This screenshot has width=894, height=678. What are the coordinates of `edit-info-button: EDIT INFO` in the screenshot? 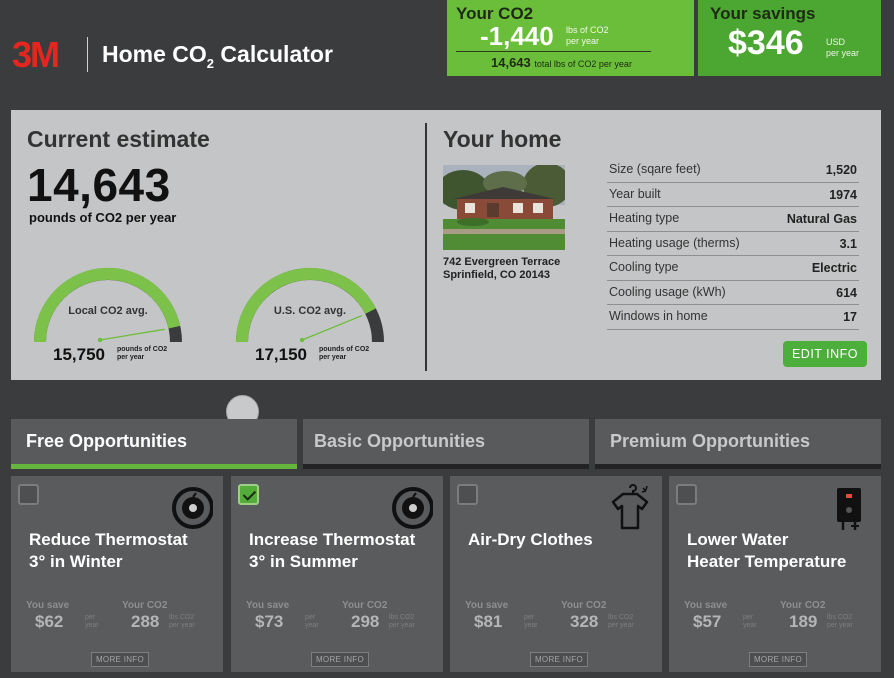 It's located at (825, 354).